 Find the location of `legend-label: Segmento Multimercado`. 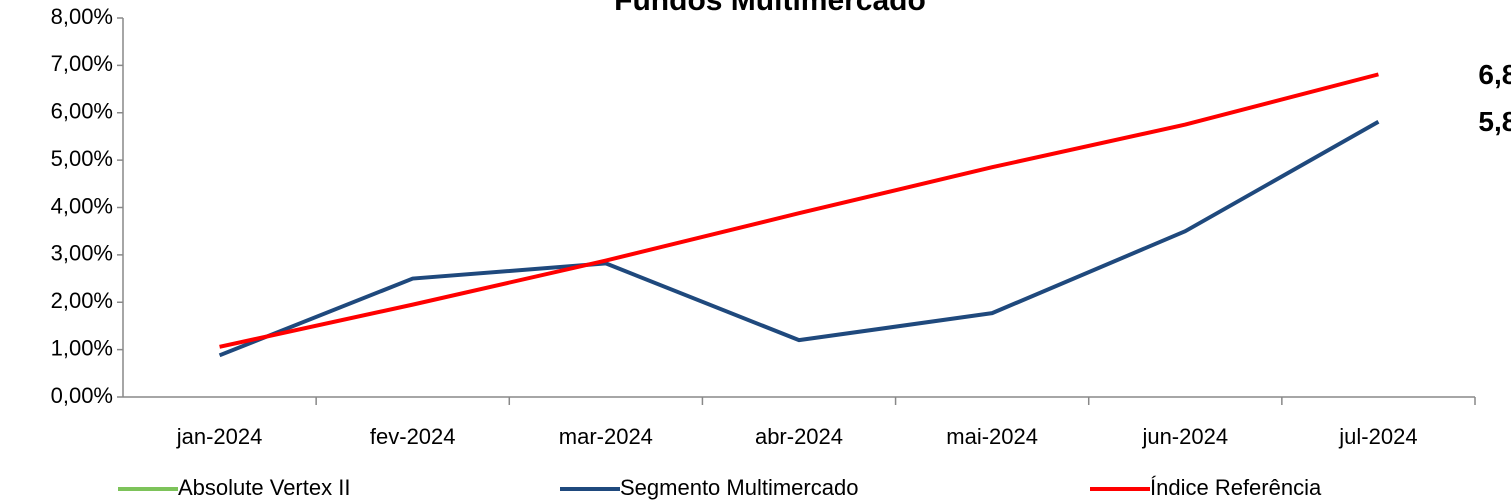

legend-label: Segmento Multimercado is located at coordinates (739, 487).